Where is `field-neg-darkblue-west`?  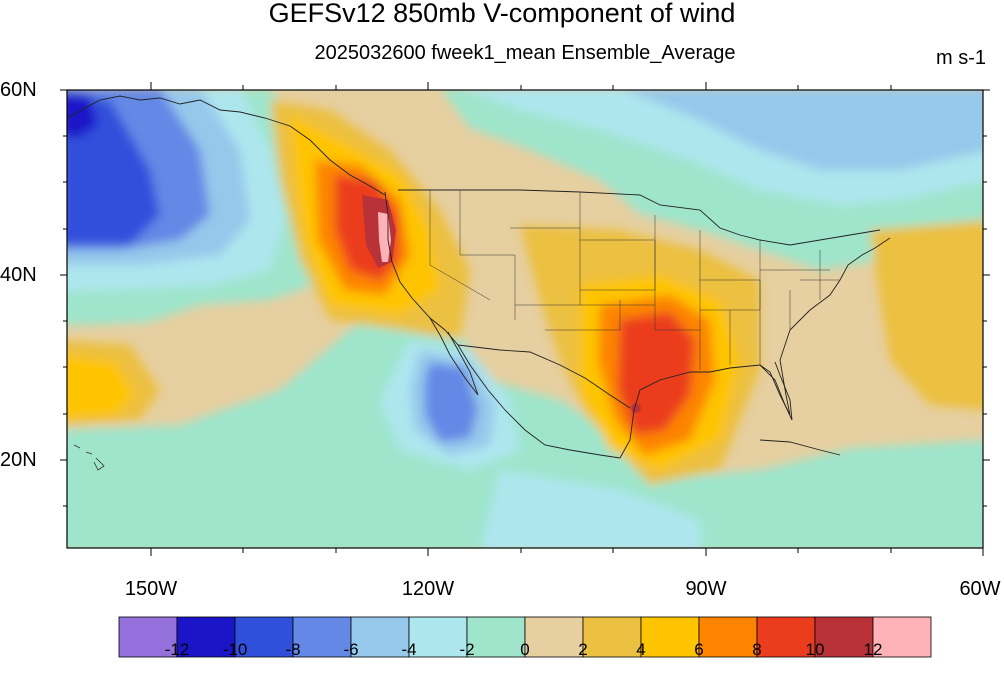 field-neg-darkblue-west is located at coordinates (113, 170).